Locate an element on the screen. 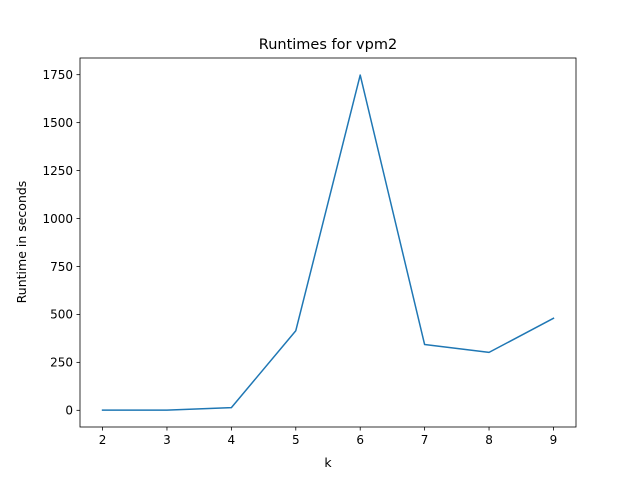  chart-title: Runtimes for vpm2 is located at coordinates (328, 45).